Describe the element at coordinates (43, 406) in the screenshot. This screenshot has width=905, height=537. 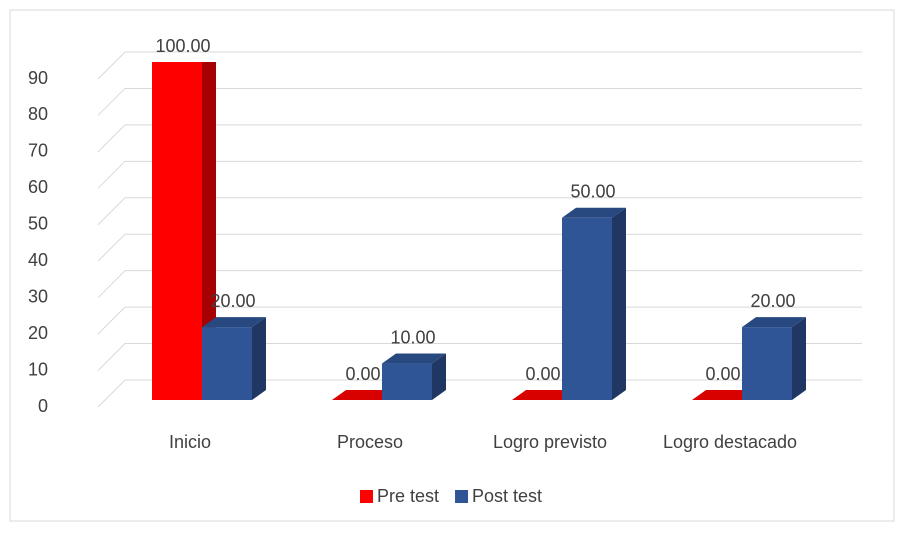
I see `y-tick-label: 0` at that location.